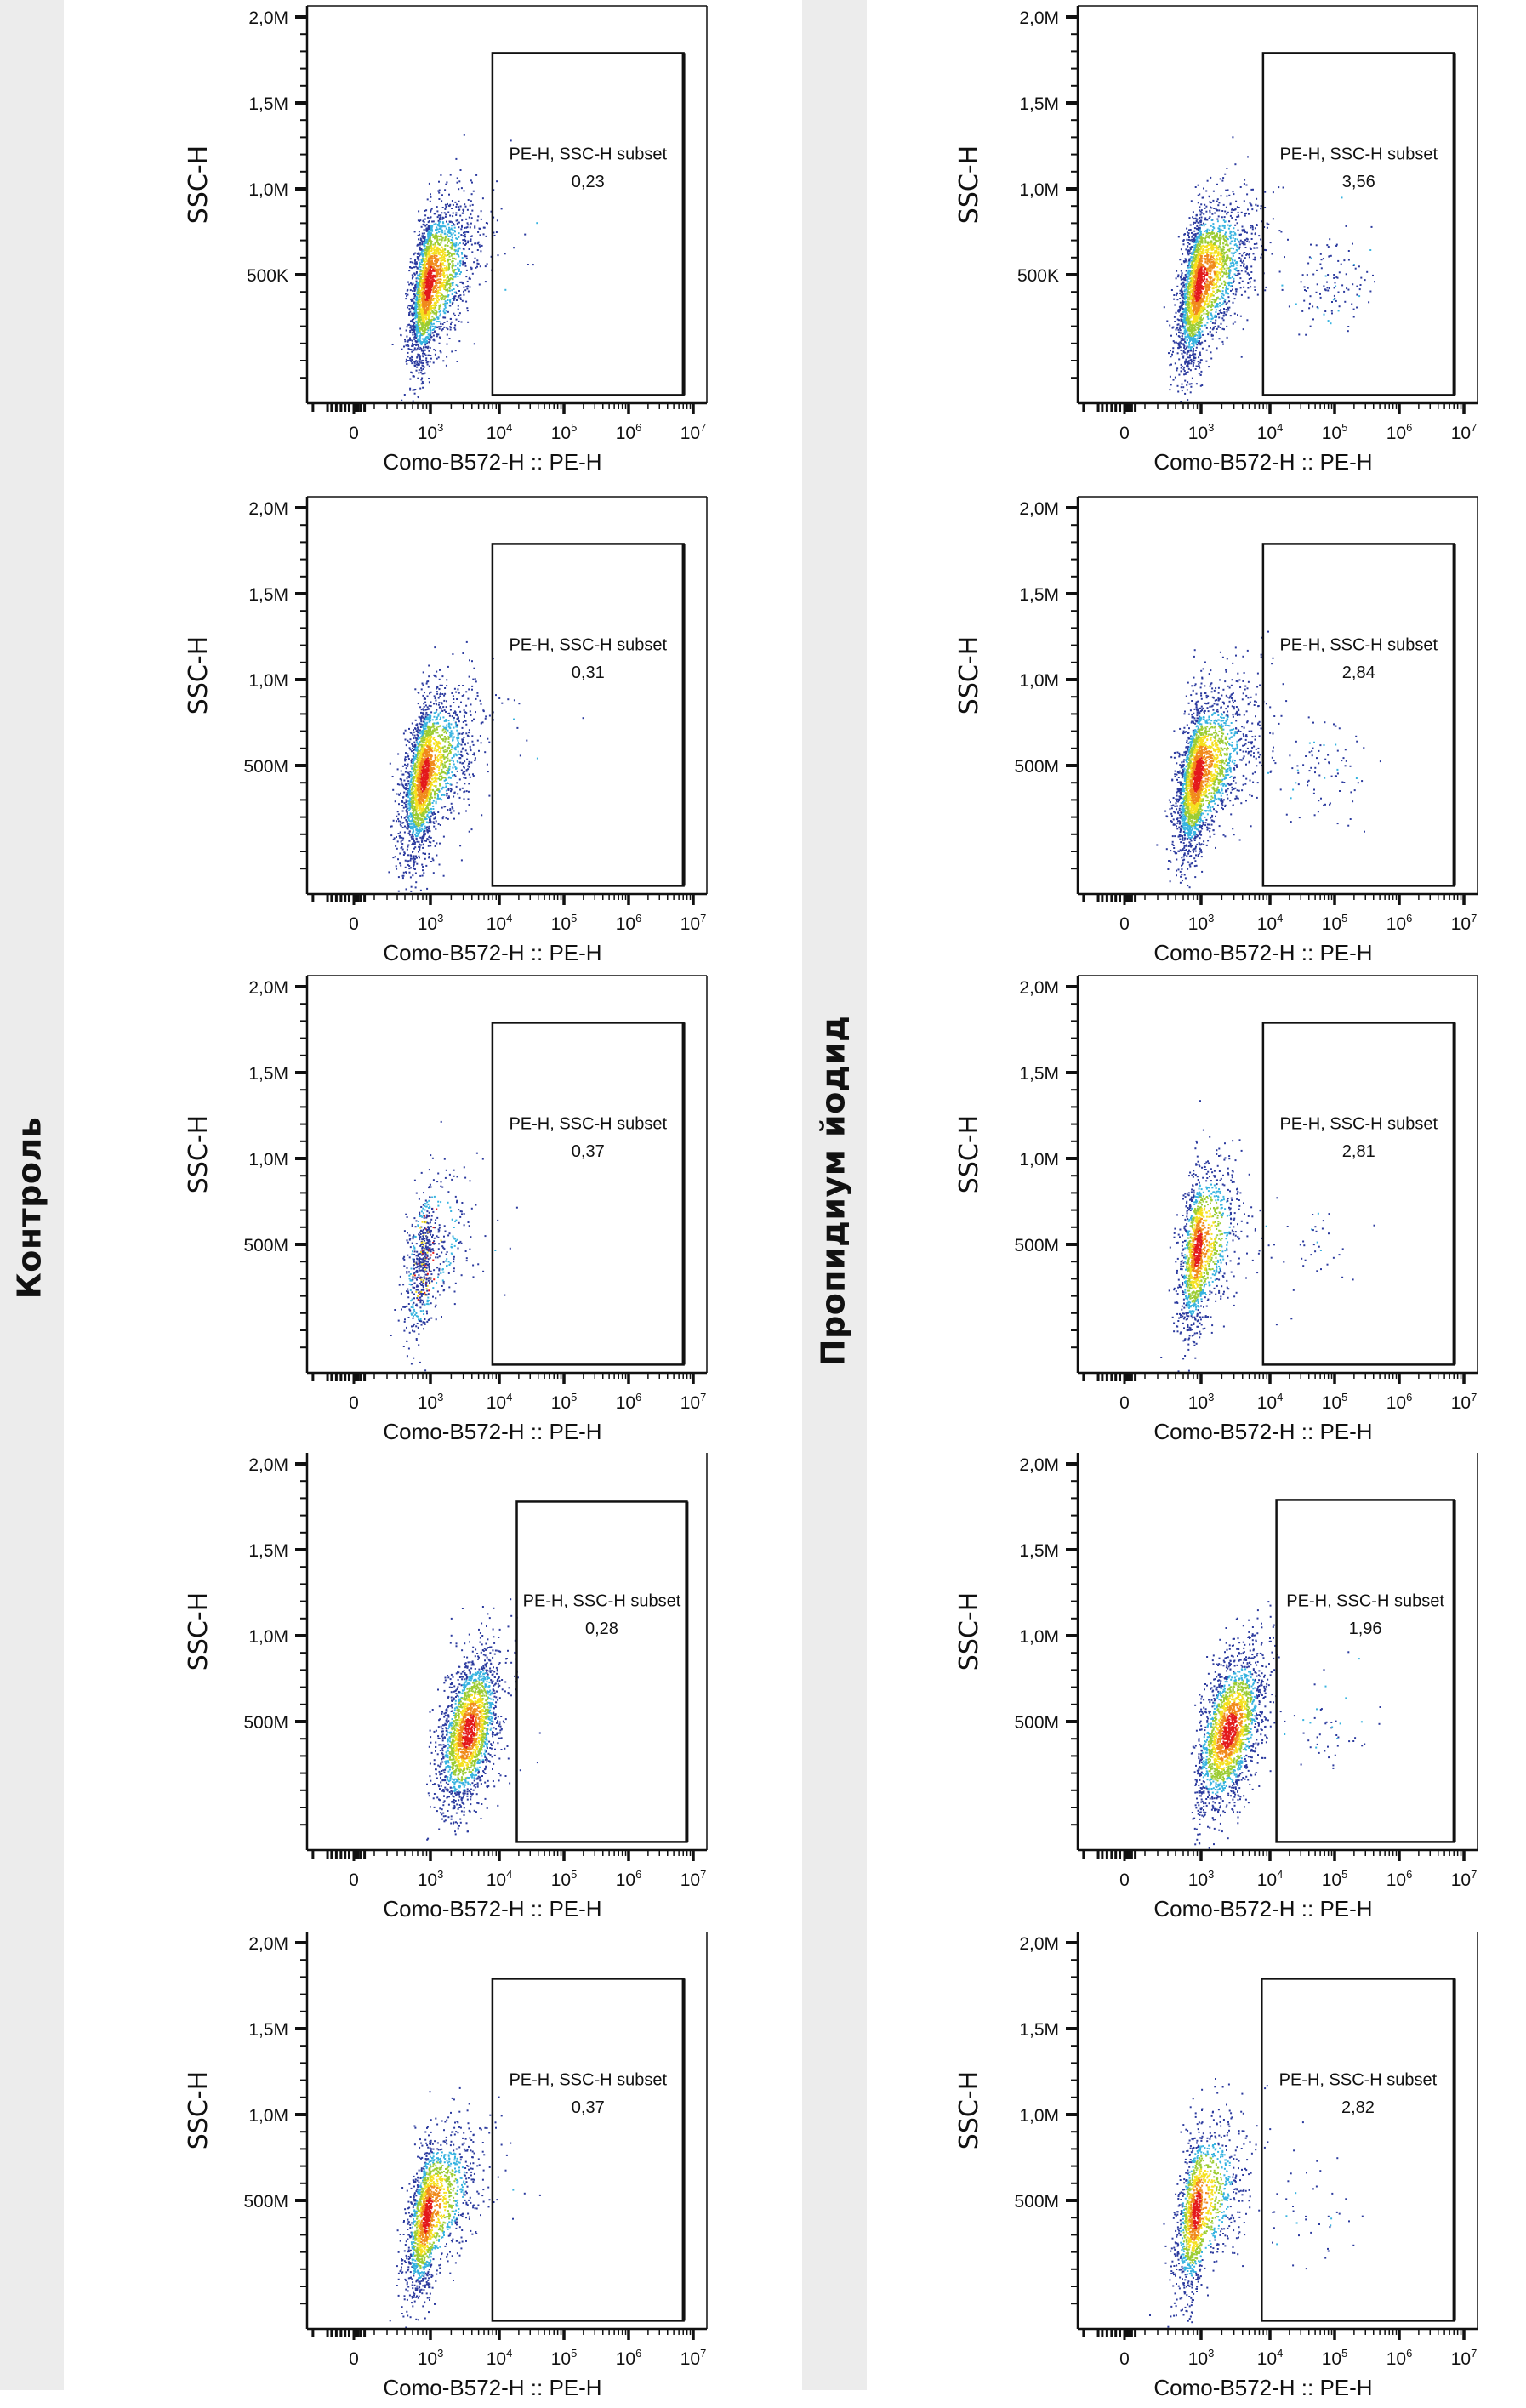  Describe the element at coordinates (431, 432) in the screenshot. I see `x-tick-label: 103` at that location.